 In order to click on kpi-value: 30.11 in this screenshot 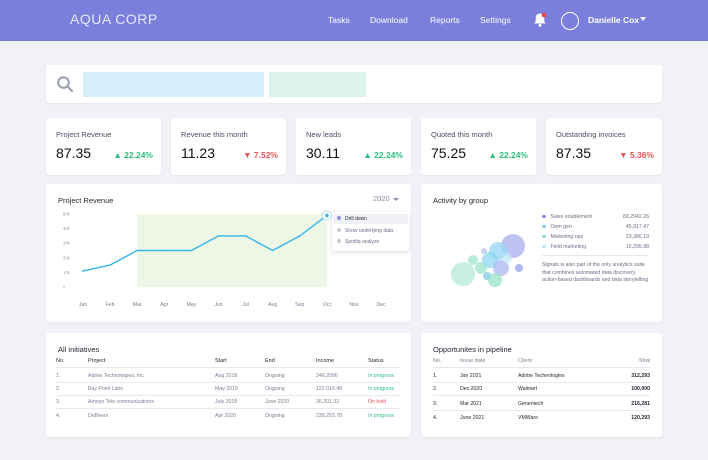, I will do `click(323, 153)`.